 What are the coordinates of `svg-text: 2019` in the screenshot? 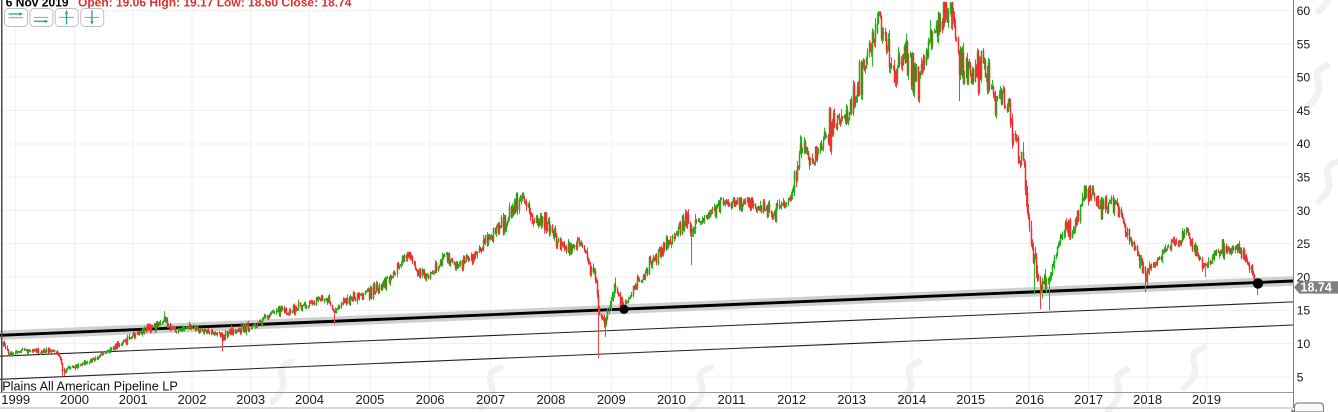 It's located at (1206, 399).